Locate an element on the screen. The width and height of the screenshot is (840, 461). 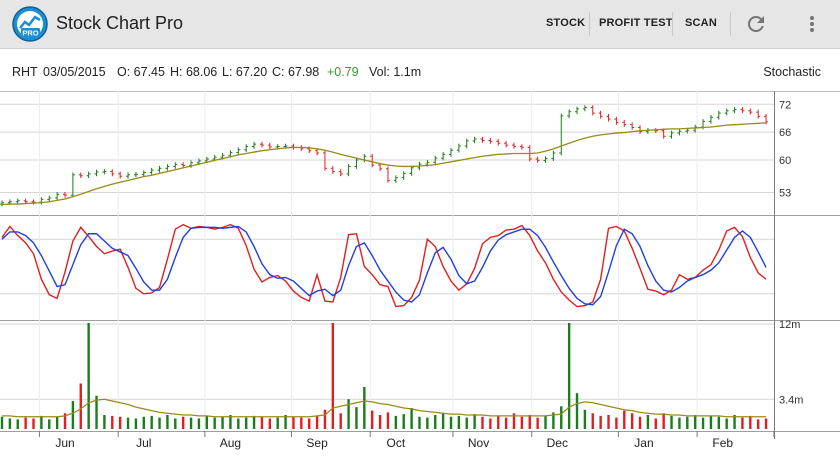
app-logo-icon: PRO is located at coordinates (30, 24).